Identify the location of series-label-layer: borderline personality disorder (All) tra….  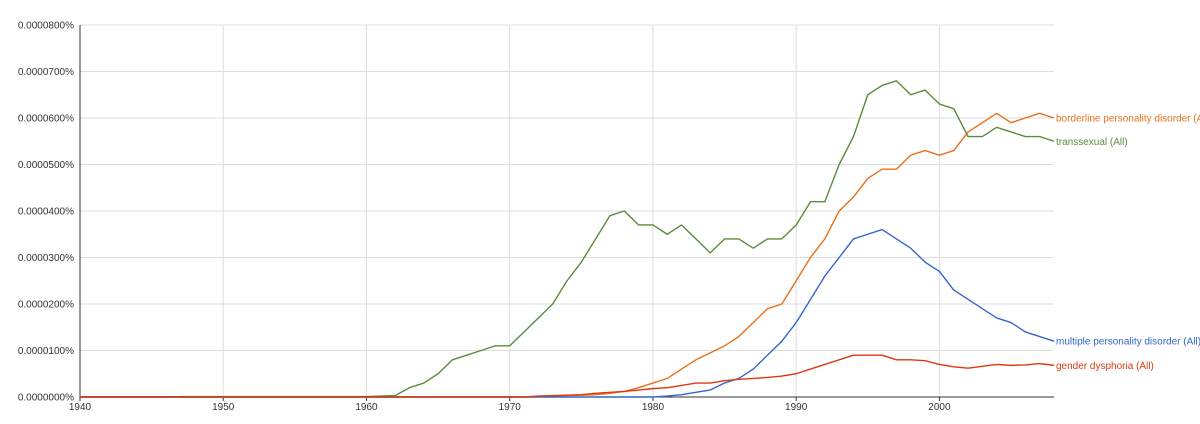
(1128, 243).